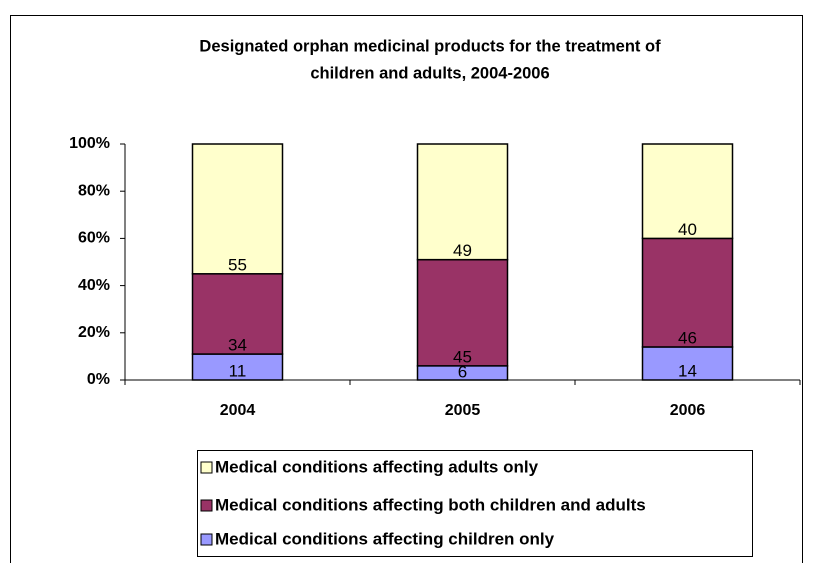  Describe the element at coordinates (377, 466) in the screenshot. I see `legend-label: Medical conditions affecting adults only` at that location.